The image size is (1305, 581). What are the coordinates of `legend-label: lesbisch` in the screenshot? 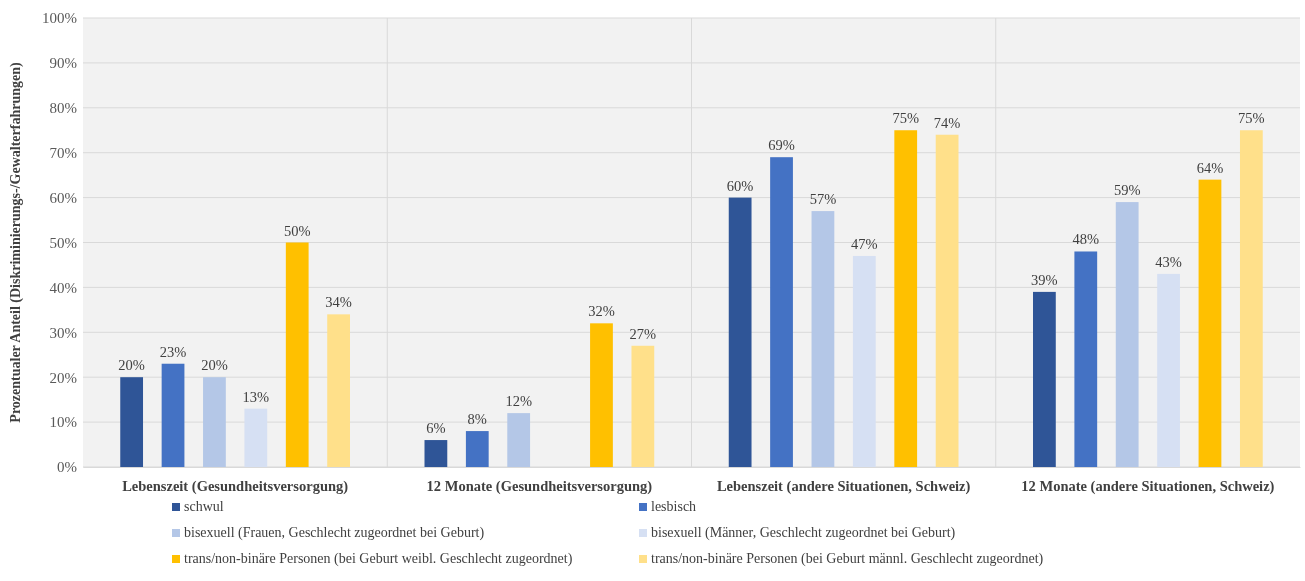 It's located at (674, 506).